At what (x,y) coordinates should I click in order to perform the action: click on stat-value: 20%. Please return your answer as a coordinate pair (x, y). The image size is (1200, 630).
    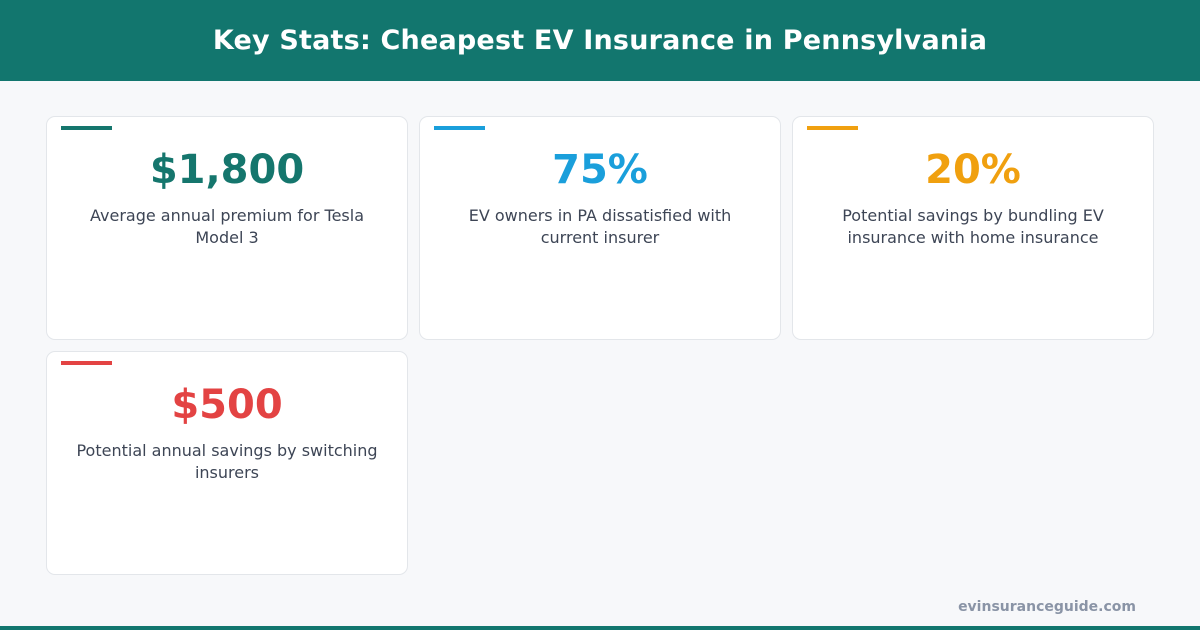
    Looking at the image, I should click on (973, 170).